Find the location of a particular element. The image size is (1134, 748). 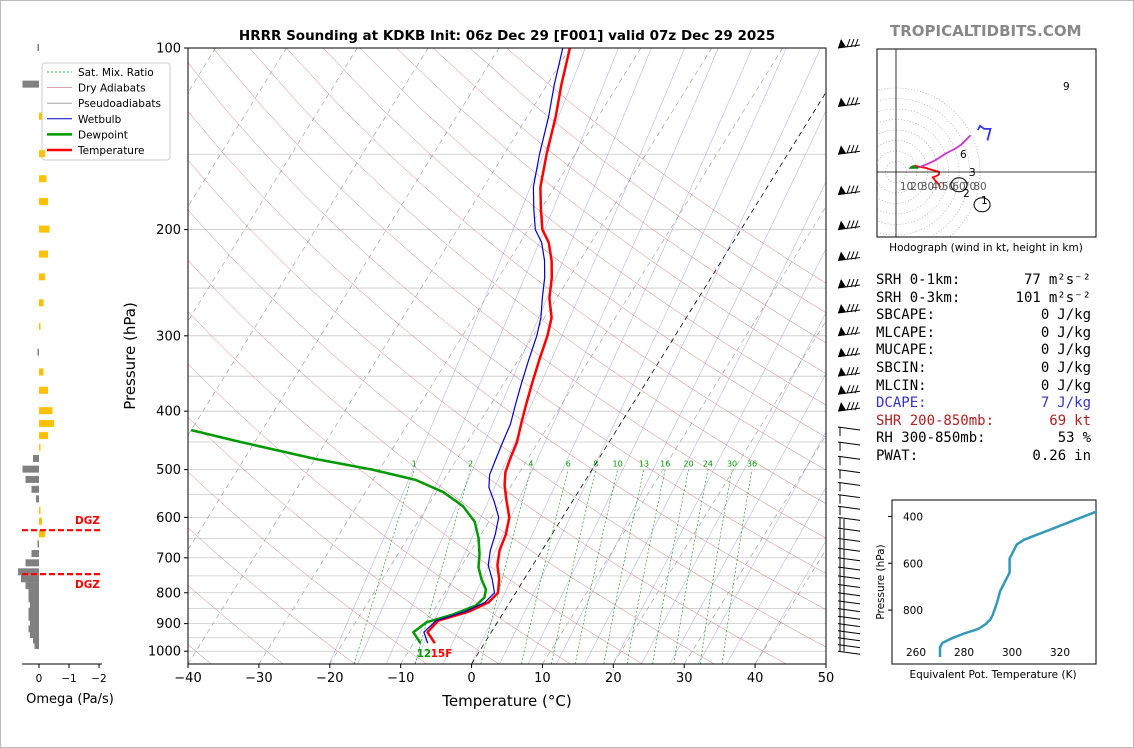

x-tick-label: 30 is located at coordinates (684, 678).